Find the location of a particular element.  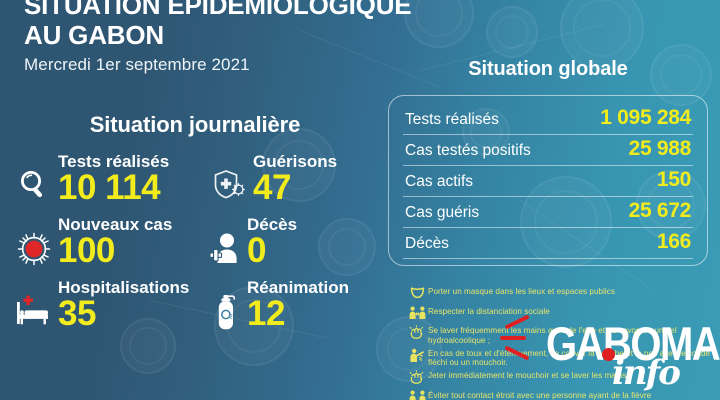

stat-guerisons: Guérisons 47 is located at coordinates (292, 179).